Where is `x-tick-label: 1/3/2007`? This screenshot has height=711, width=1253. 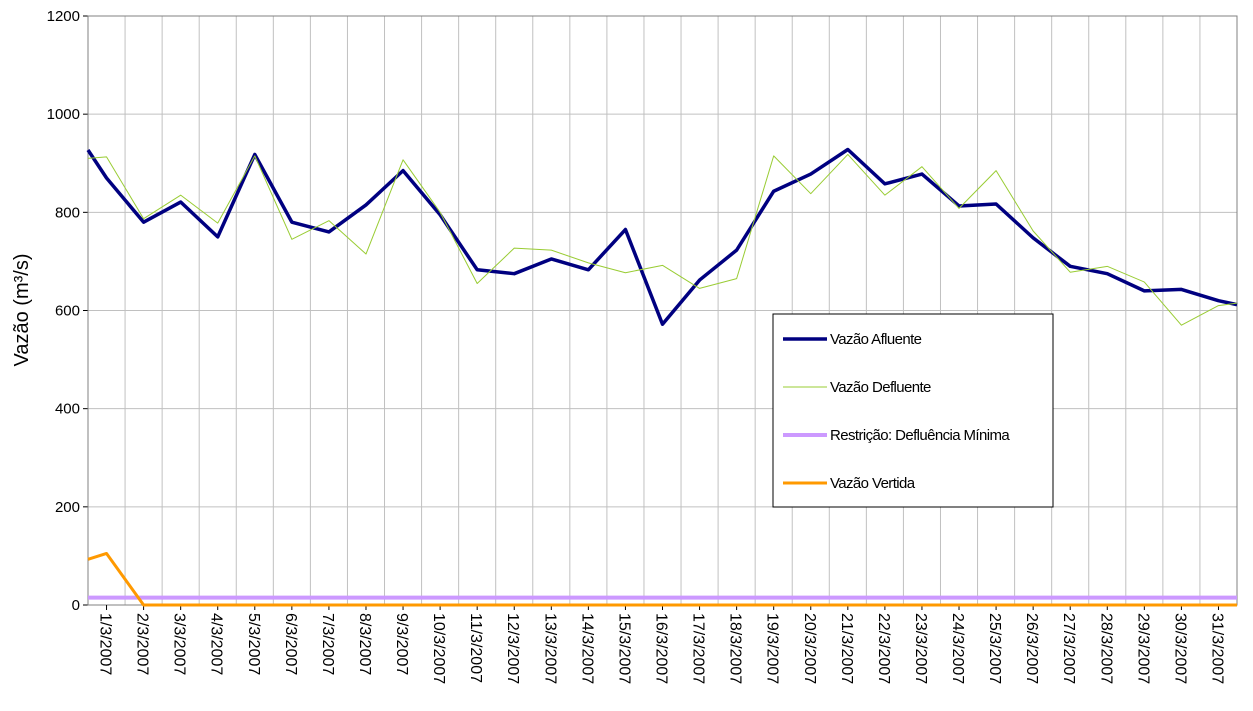
x-tick-label: 1/3/2007 is located at coordinates (105, 644).